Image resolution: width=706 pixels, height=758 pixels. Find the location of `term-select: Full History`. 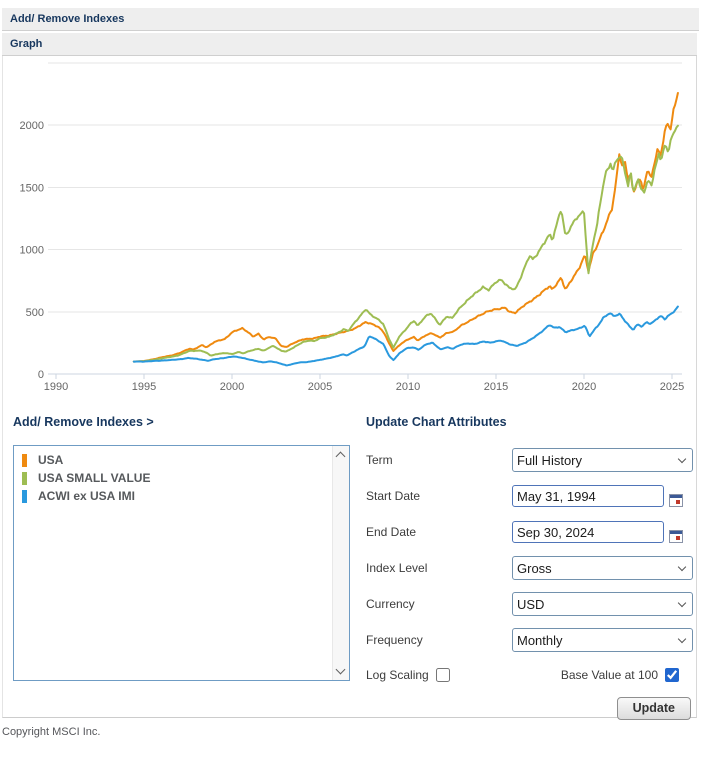

term-select: Full History is located at coordinates (602, 460).